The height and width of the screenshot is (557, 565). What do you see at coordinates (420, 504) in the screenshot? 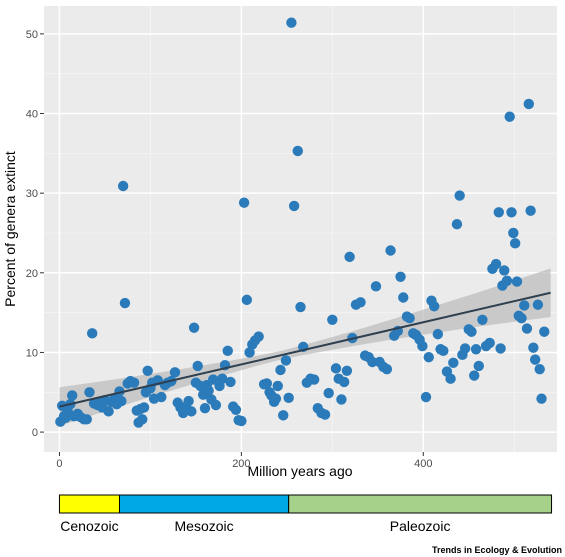
I see `timeline-segment-paleozoic` at bounding box center [420, 504].